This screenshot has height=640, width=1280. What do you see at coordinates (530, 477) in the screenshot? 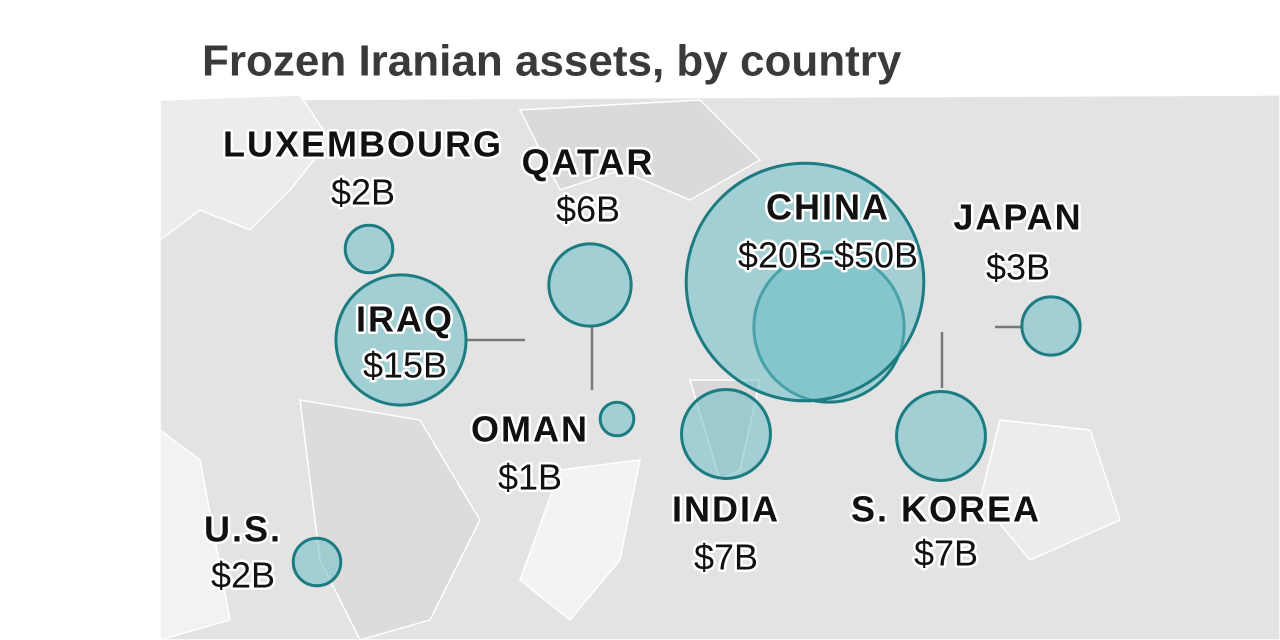
I see `value-label: $1B` at bounding box center [530, 477].